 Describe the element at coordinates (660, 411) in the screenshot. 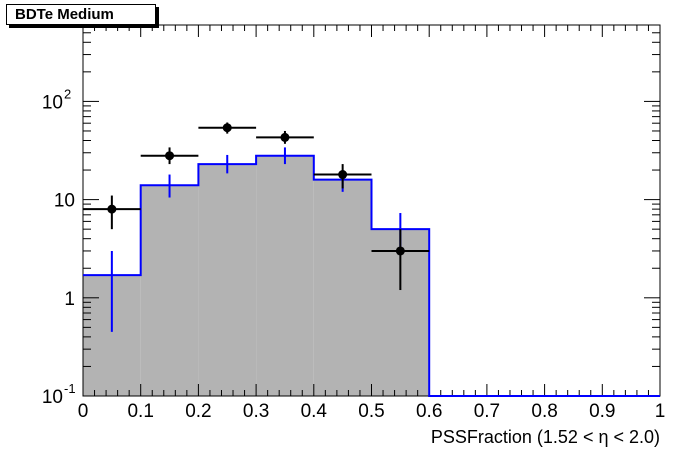

I see `x-tick-label: 1` at that location.